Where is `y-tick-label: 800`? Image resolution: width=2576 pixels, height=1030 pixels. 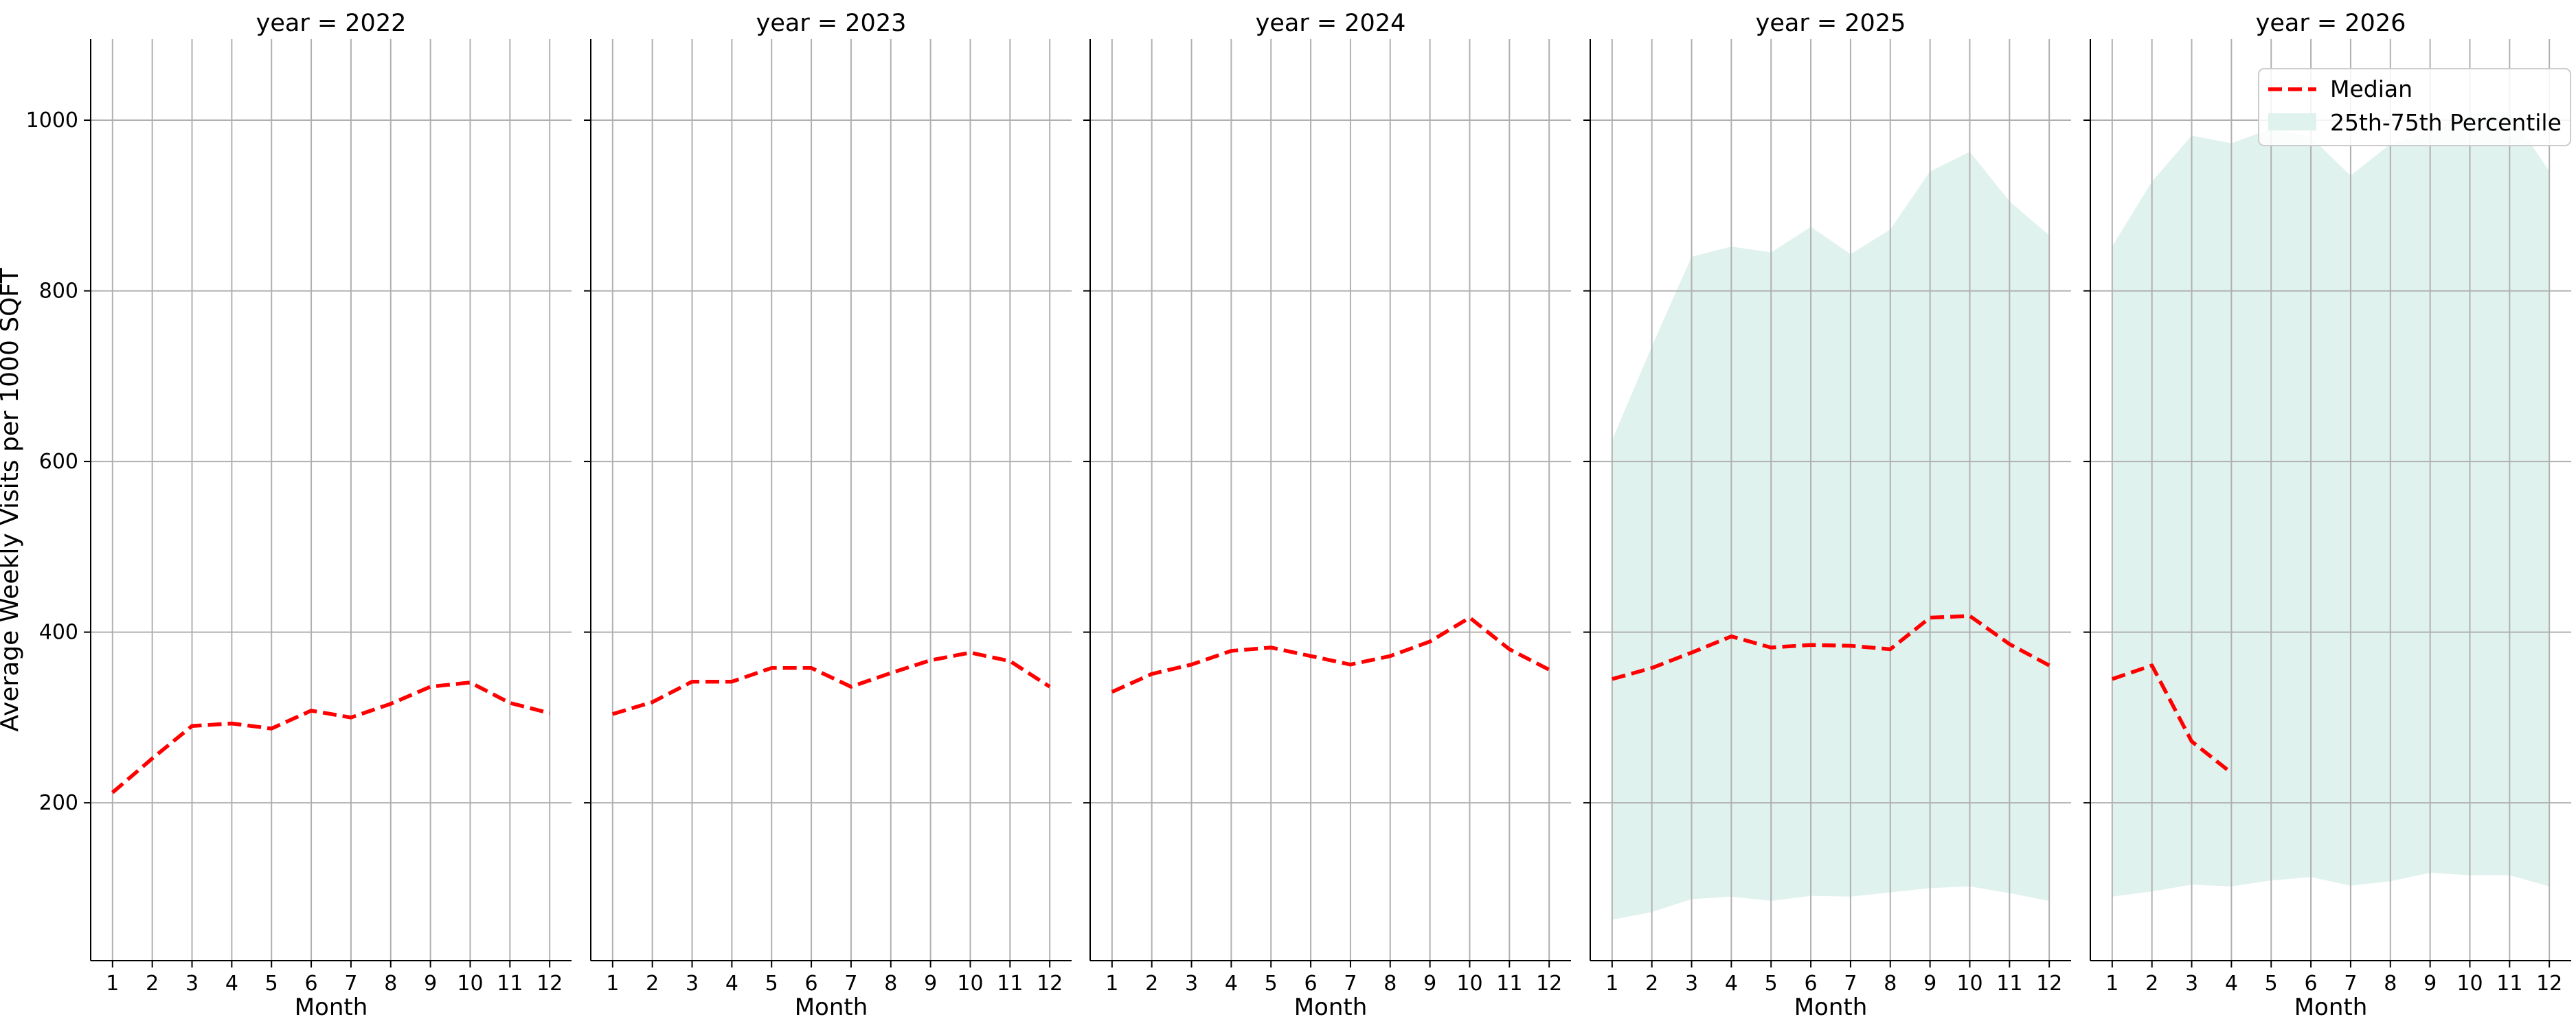
y-tick-label: 800 is located at coordinates (58, 291).